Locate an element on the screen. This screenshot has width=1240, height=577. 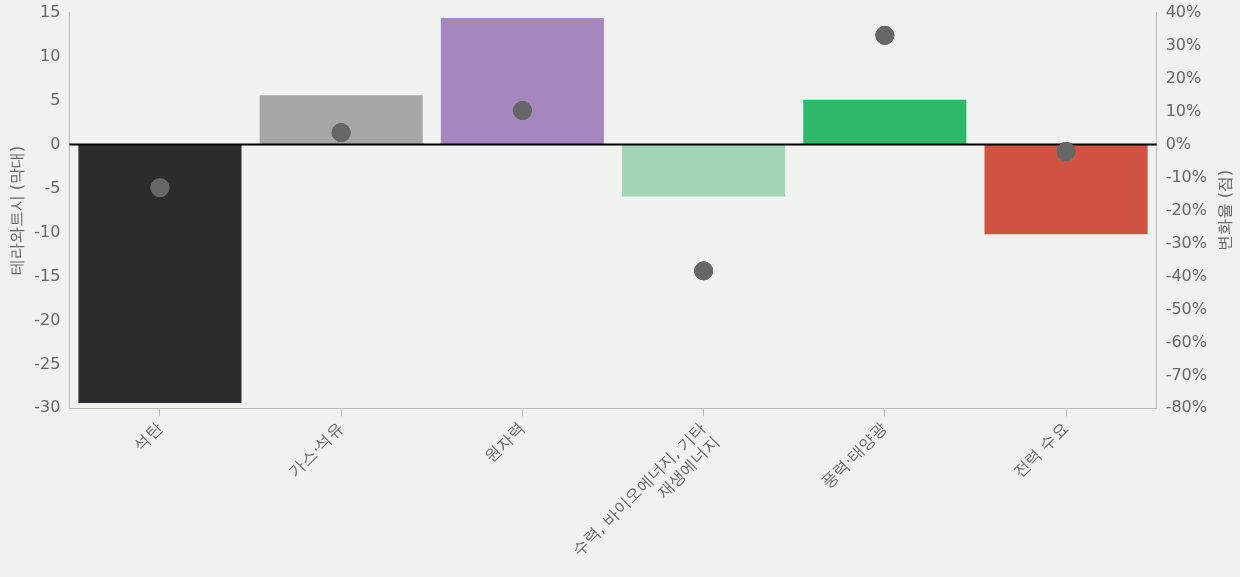
y2-tick-label: -60% is located at coordinates (1186, 341).